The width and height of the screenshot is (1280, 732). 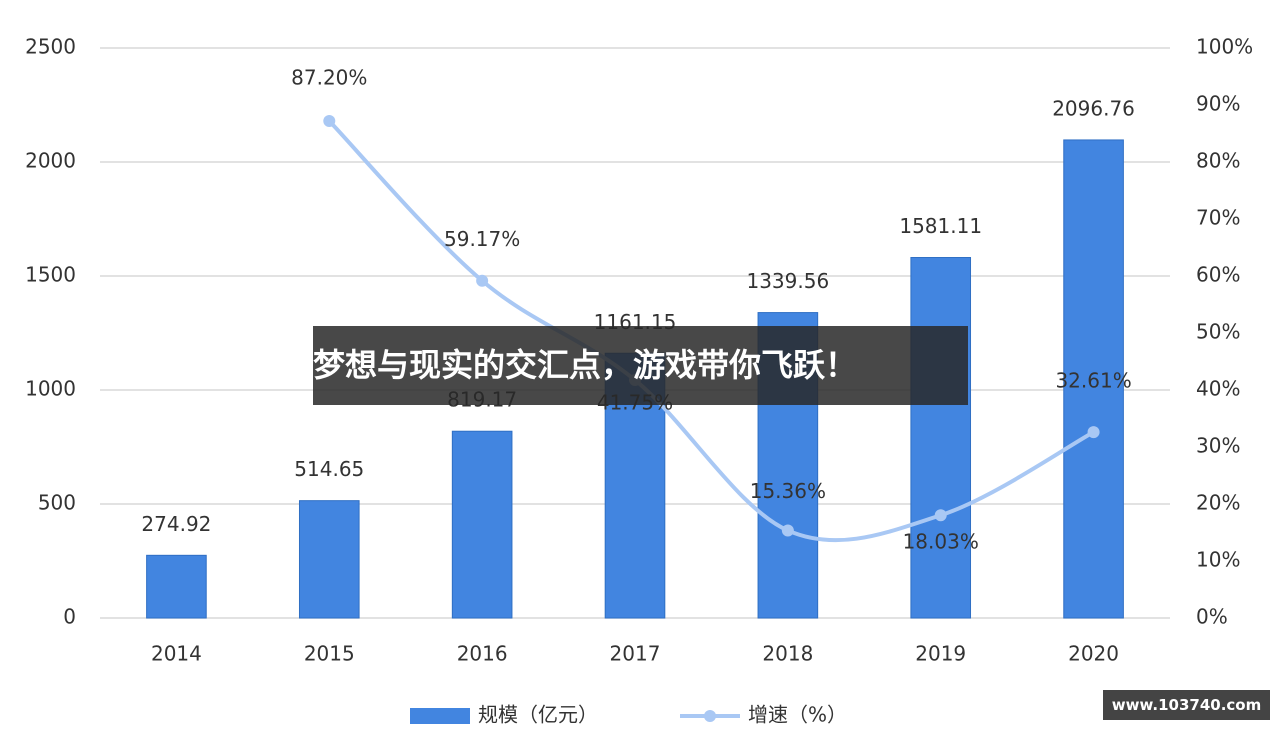 What do you see at coordinates (941, 542) in the screenshot?
I see `data-label: 18.03%` at bounding box center [941, 542].